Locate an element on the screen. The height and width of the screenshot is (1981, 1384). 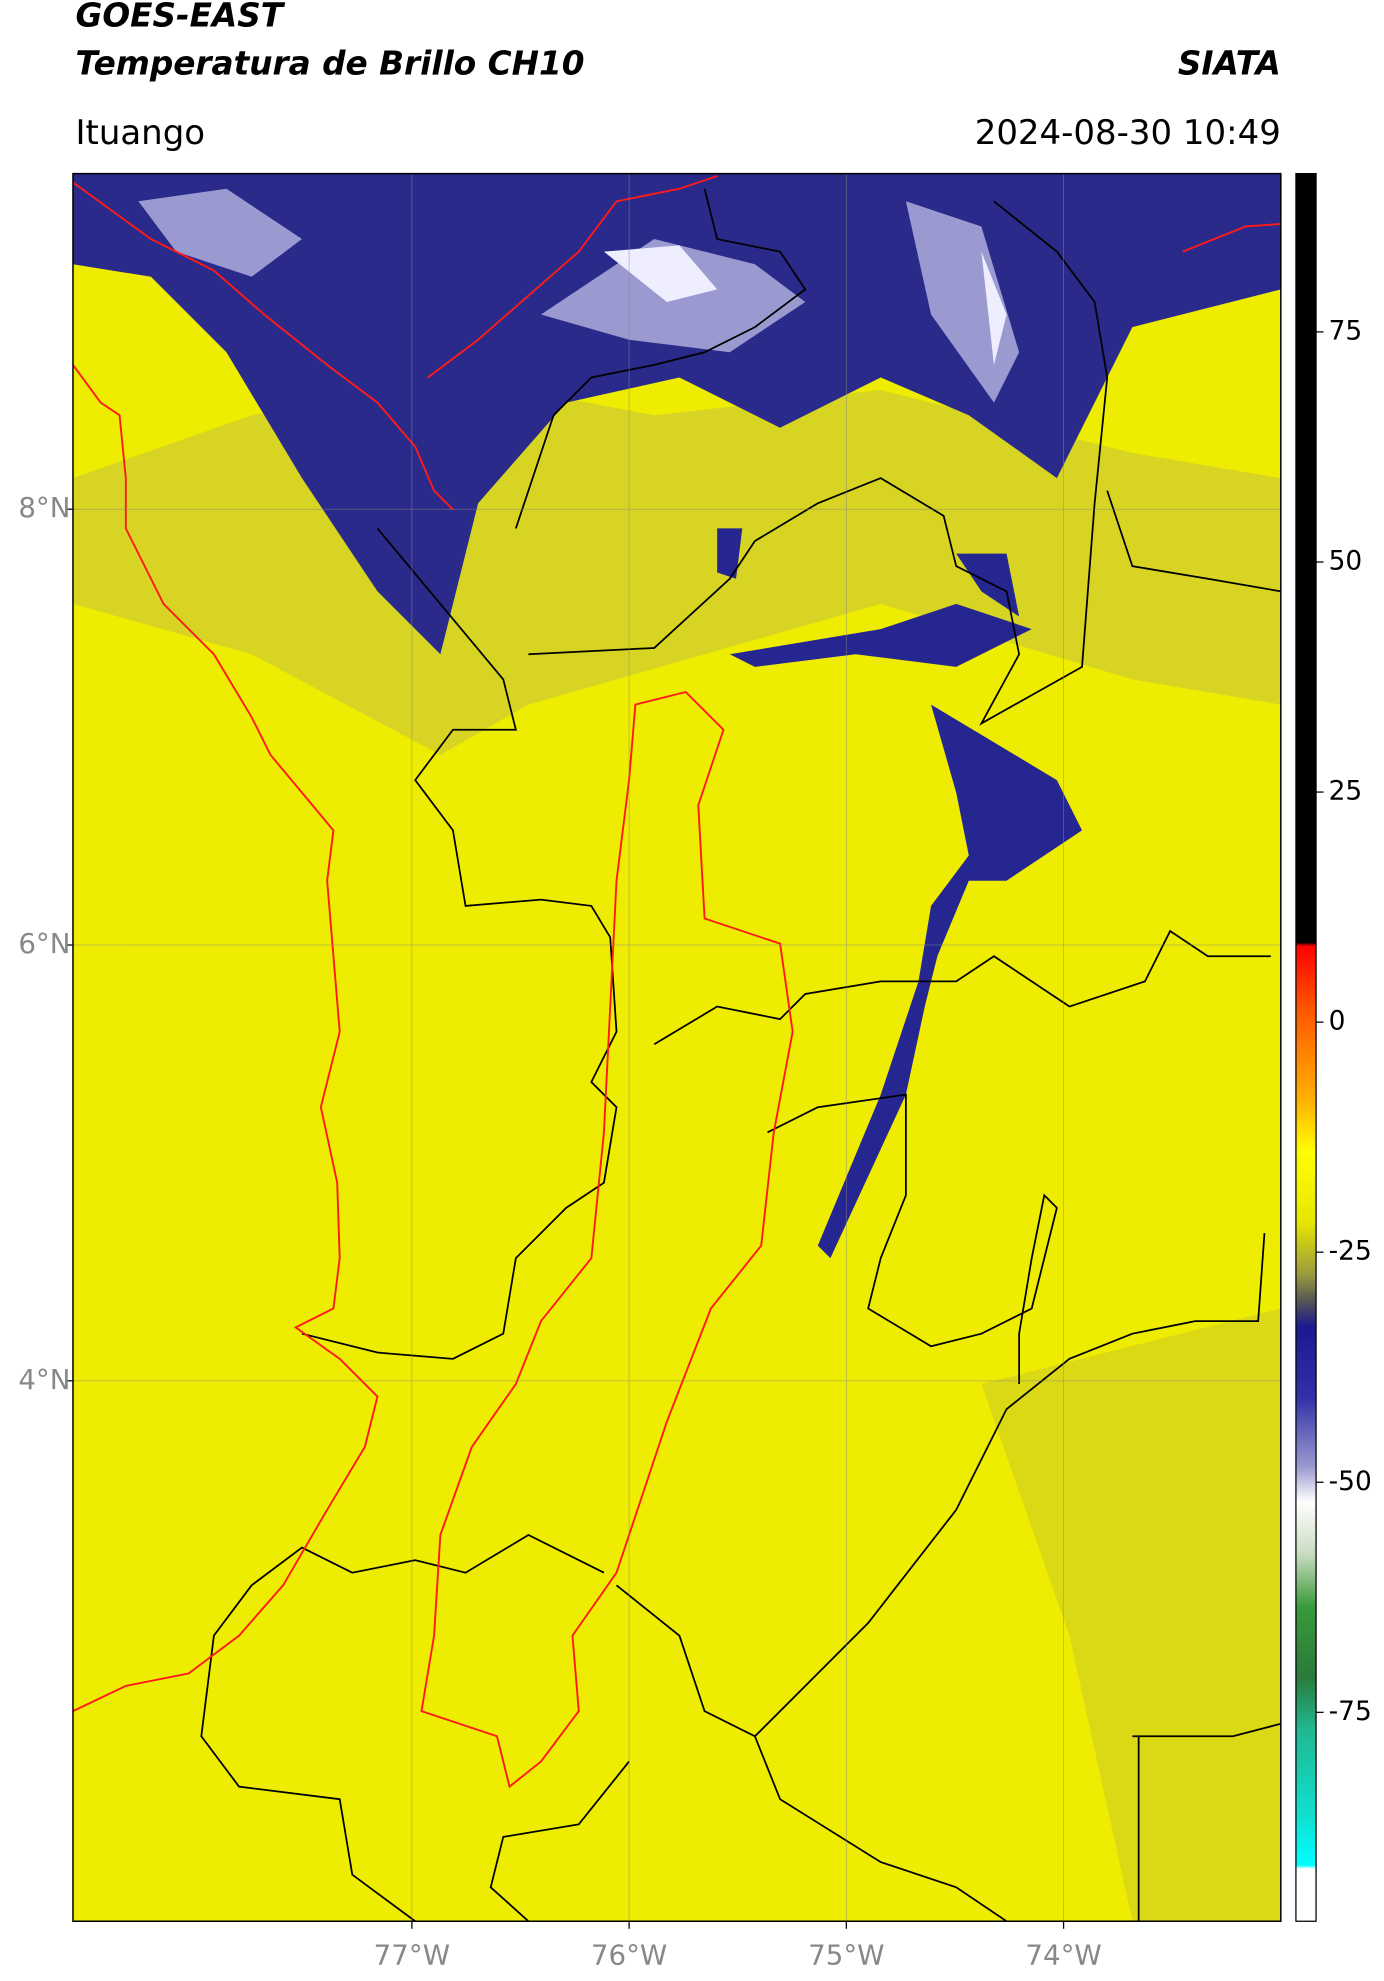
colorbar-tick-label: 0 is located at coordinates (1337, 1021).